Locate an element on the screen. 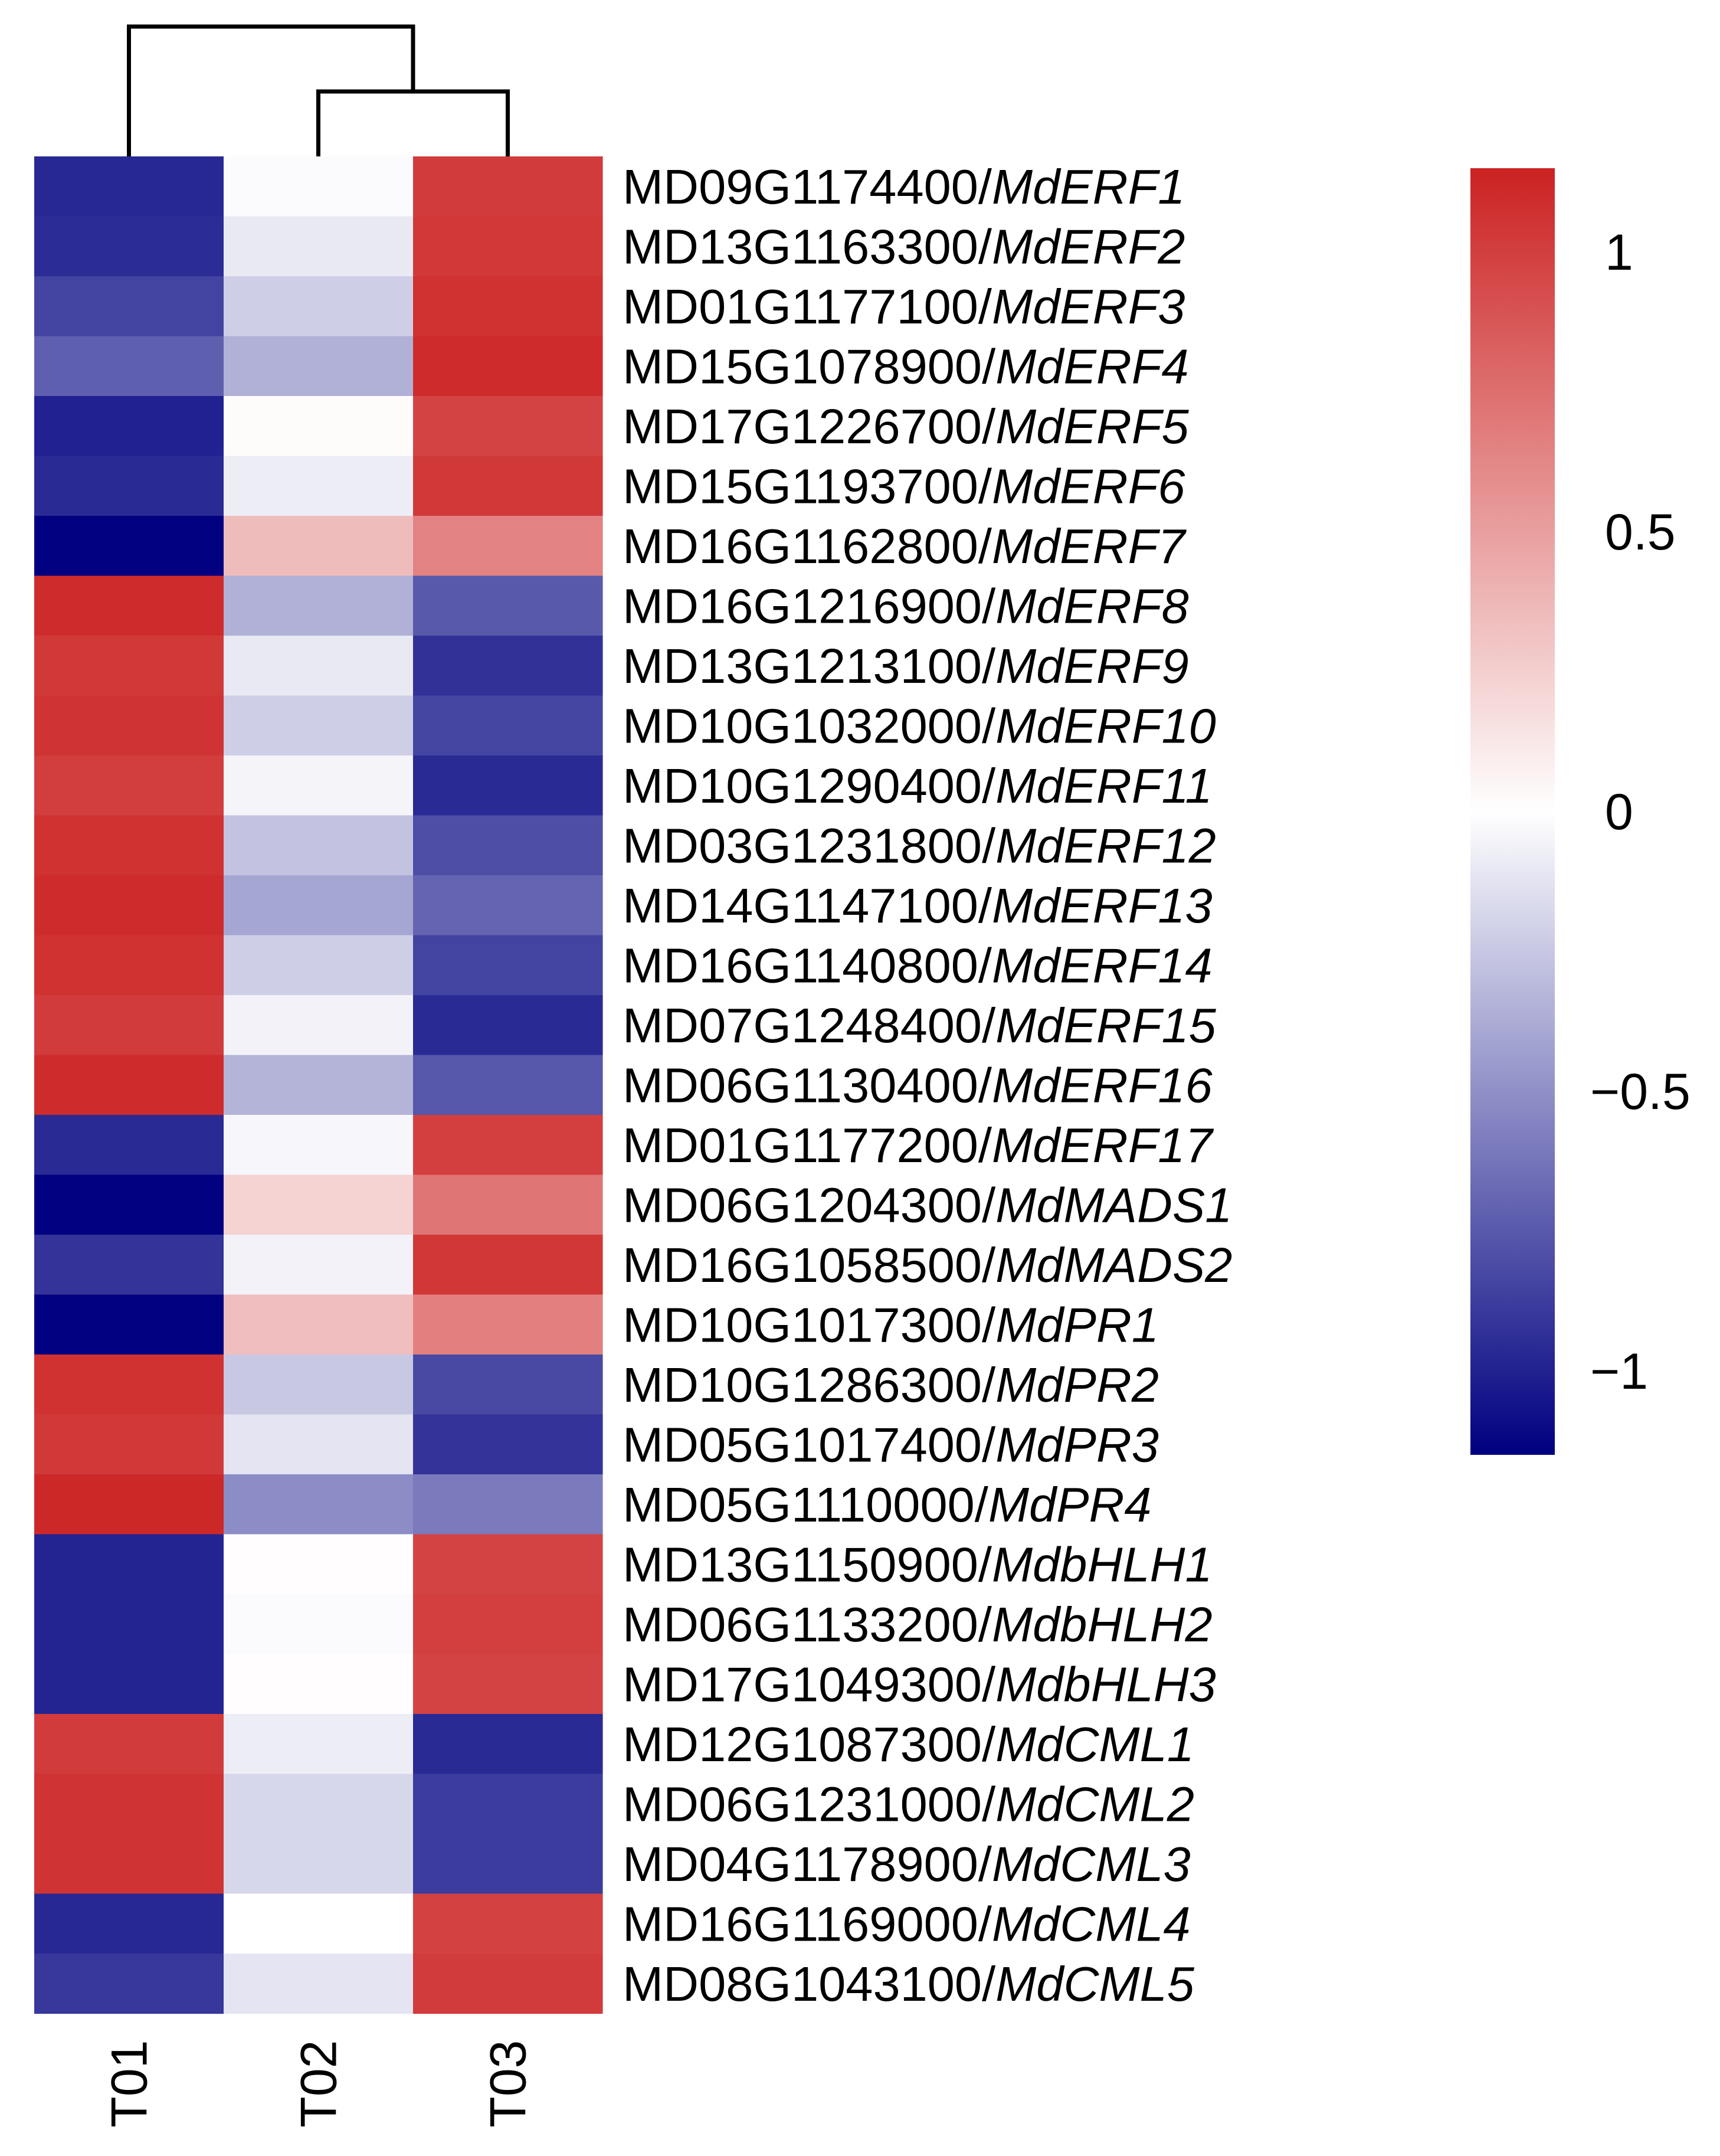  row-label: MD10G1286300/MdPR2 is located at coordinates (891, 1384).